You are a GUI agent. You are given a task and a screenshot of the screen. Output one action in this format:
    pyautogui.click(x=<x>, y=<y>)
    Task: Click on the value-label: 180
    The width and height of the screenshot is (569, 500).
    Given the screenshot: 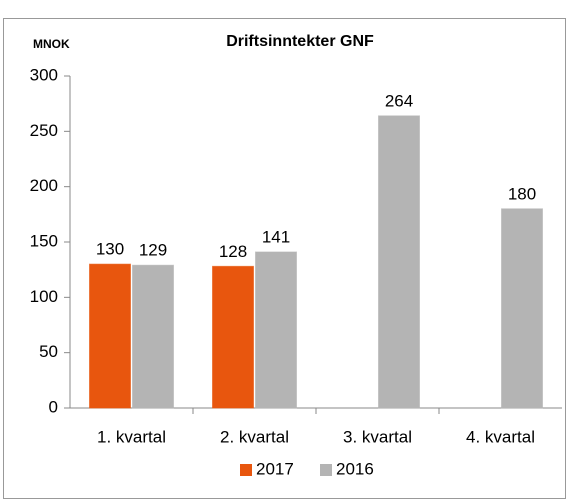 What is the action you would take?
    pyautogui.click(x=522, y=193)
    